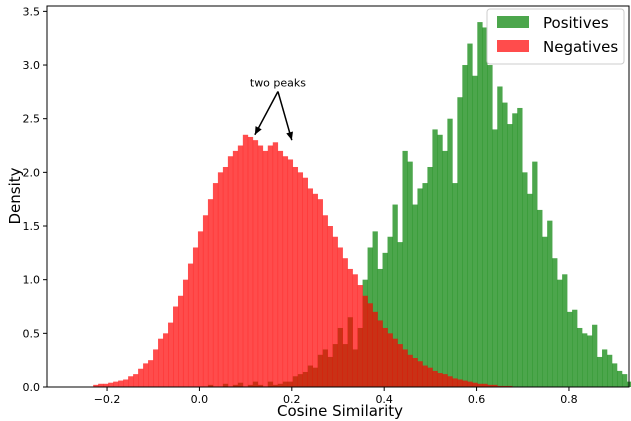 This screenshot has height=421, width=631. What do you see at coordinates (513, 22) in the screenshot?
I see `legend-swatch-positives` at bounding box center [513, 22].